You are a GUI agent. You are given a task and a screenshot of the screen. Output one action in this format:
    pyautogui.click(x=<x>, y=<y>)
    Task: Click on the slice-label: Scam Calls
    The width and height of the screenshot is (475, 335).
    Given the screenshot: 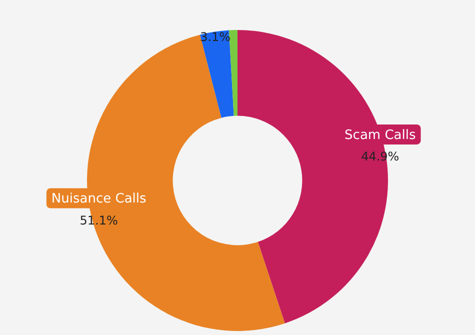 What is the action you would take?
    pyautogui.click(x=380, y=135)
    